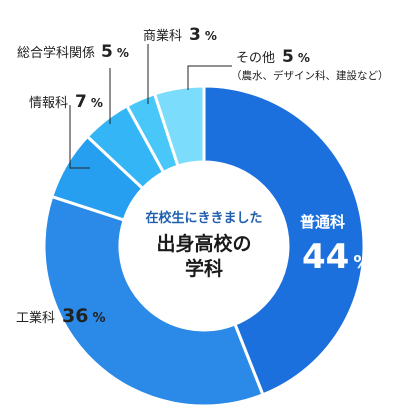 Image resolution: width=407 pixels, height=410 pixels. What do you see at coordinates (75, 316) in the screenshot?
I see `label-kogyo-value: 36` at bounding box center [75, 316].